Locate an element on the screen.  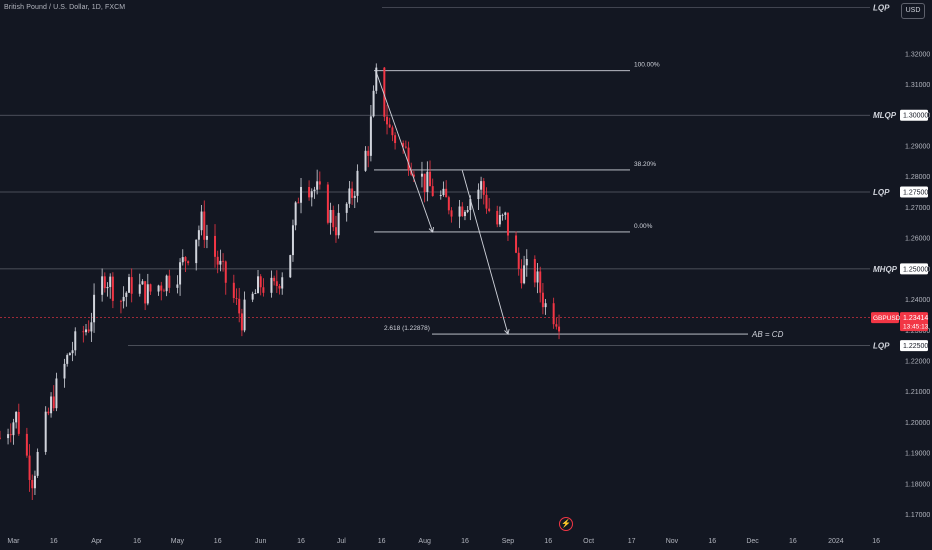
y-tick-label: 1.32000 is located at coordinates (917, 54).